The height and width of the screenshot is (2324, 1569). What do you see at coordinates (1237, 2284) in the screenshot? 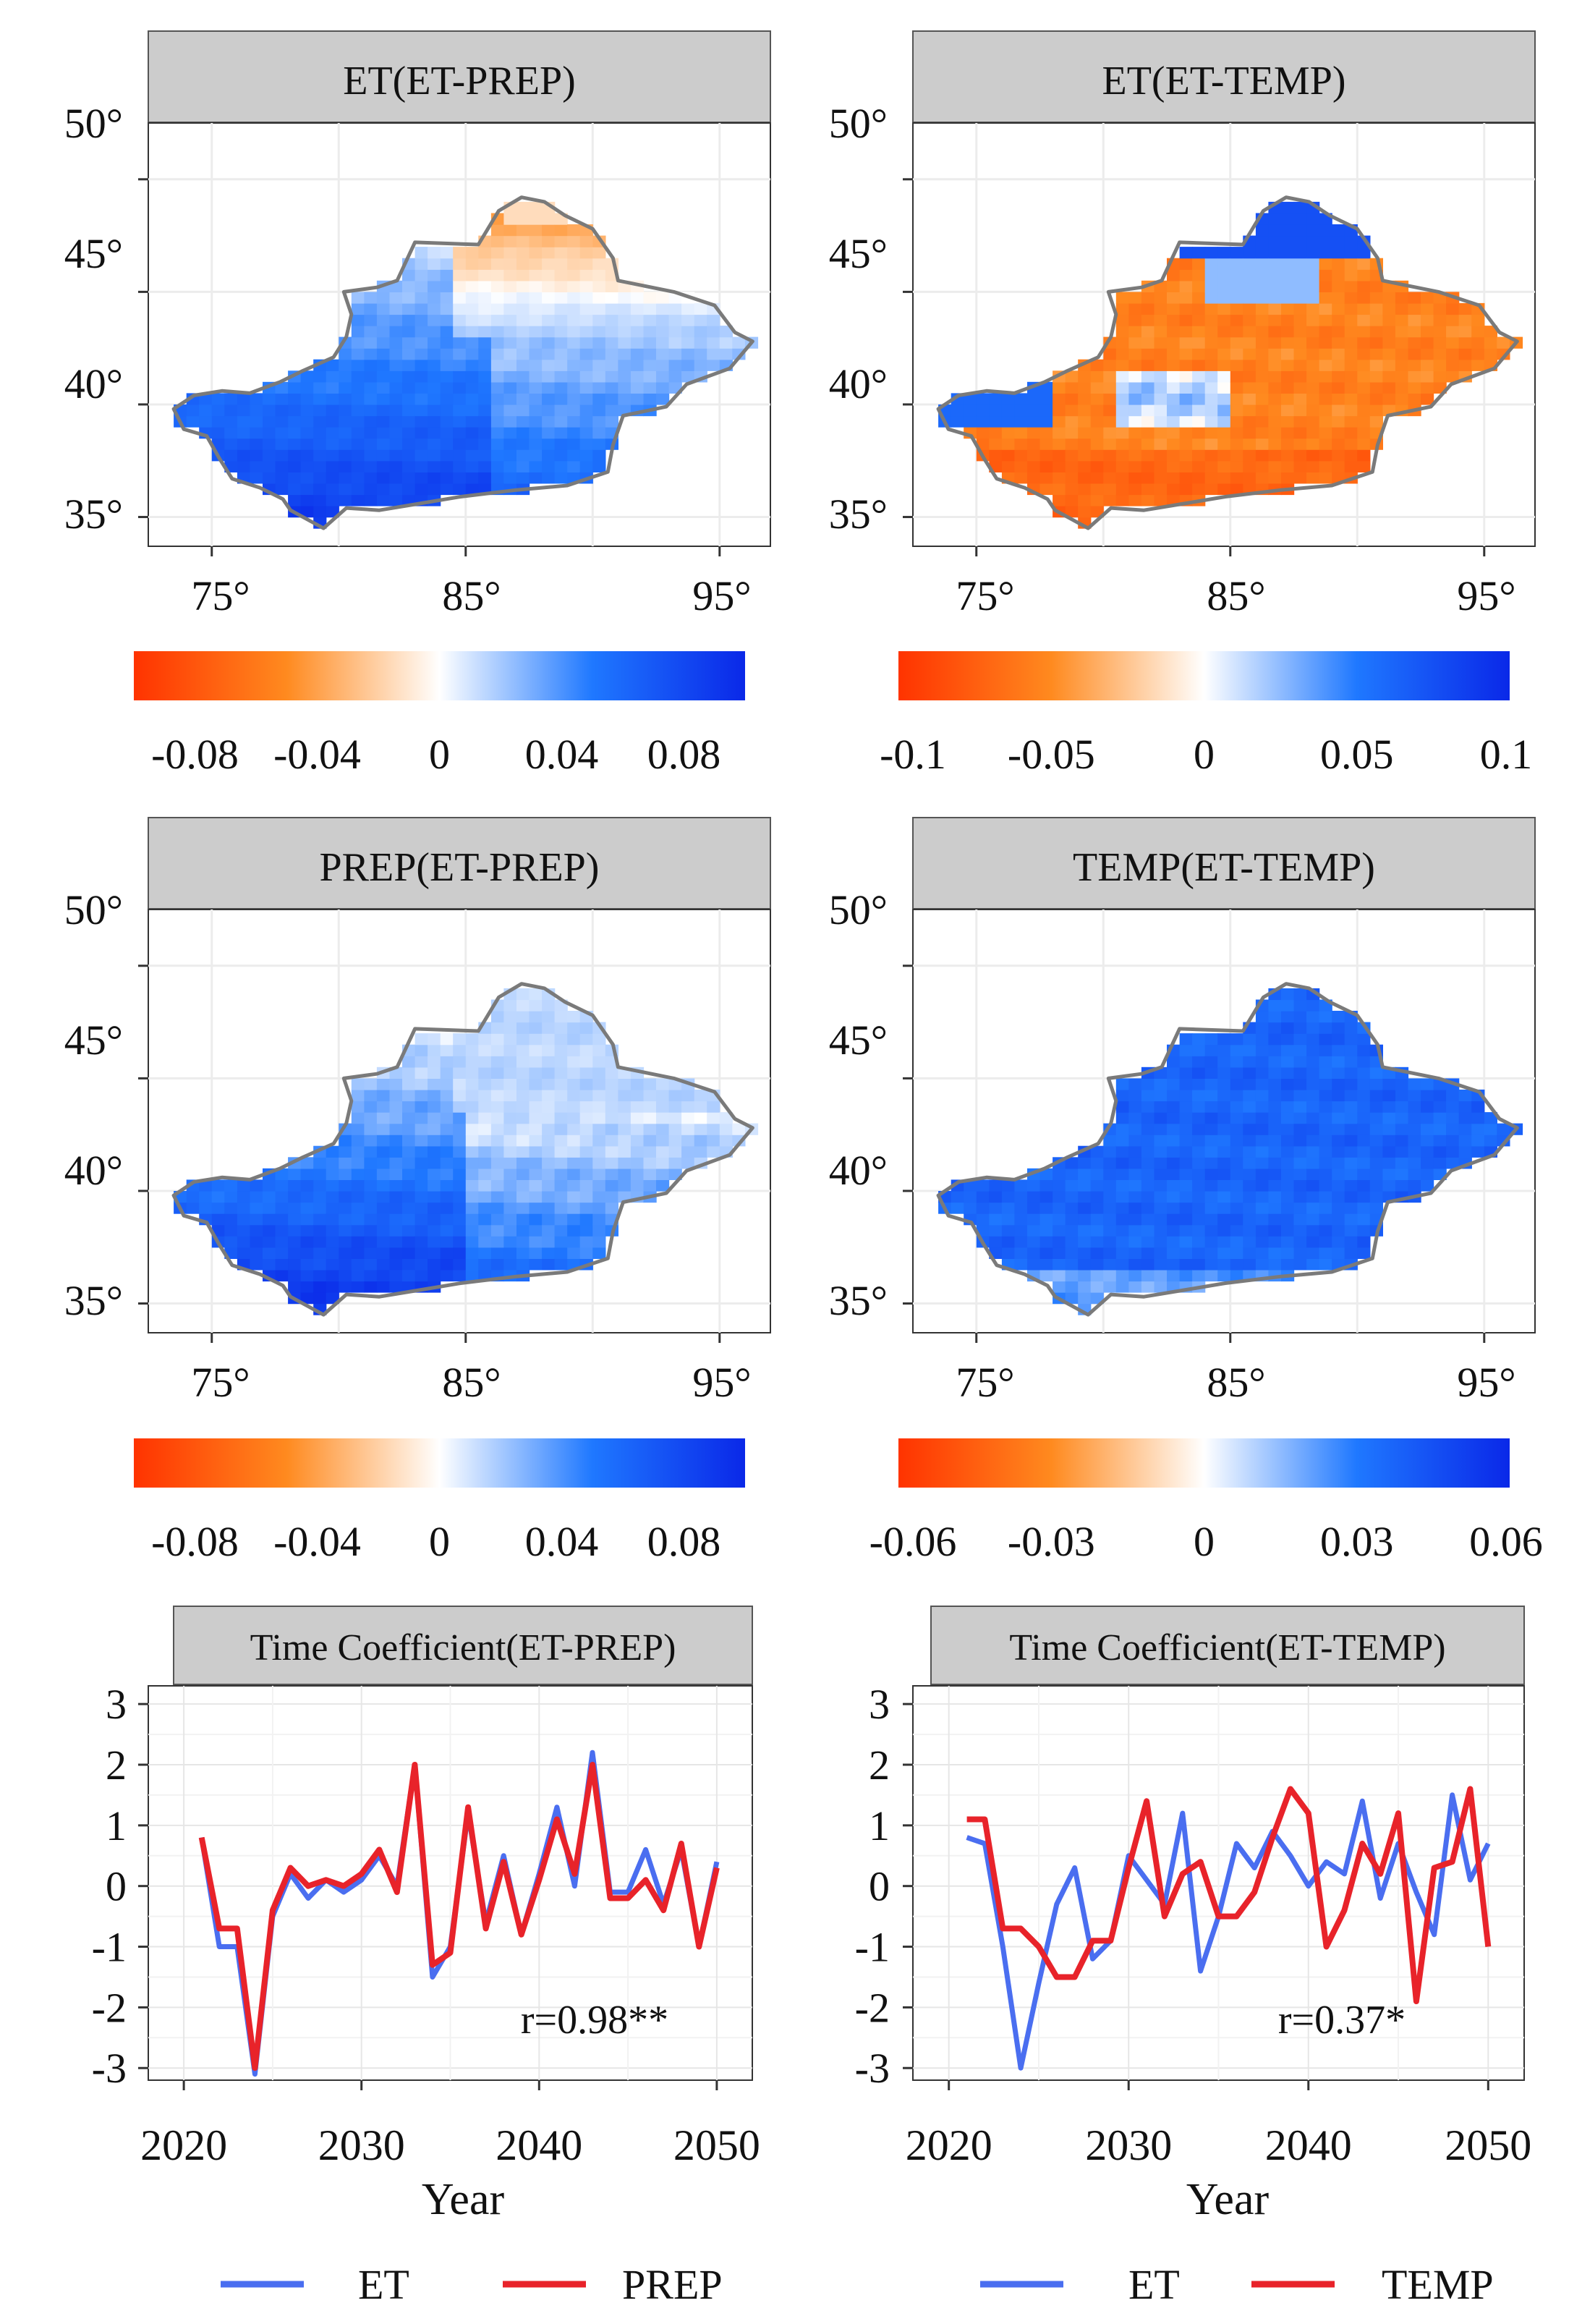
I see `legend: ET TEMP` at bounding box center [1237, 2284].